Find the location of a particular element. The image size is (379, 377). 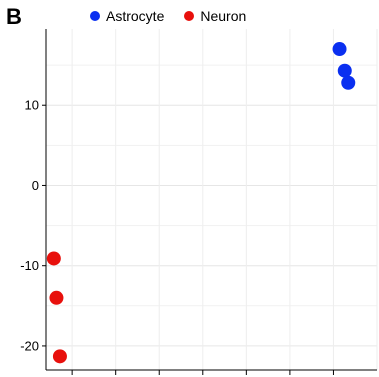

legend-label-neuron: Neuron is located at coordinates (223, 16).